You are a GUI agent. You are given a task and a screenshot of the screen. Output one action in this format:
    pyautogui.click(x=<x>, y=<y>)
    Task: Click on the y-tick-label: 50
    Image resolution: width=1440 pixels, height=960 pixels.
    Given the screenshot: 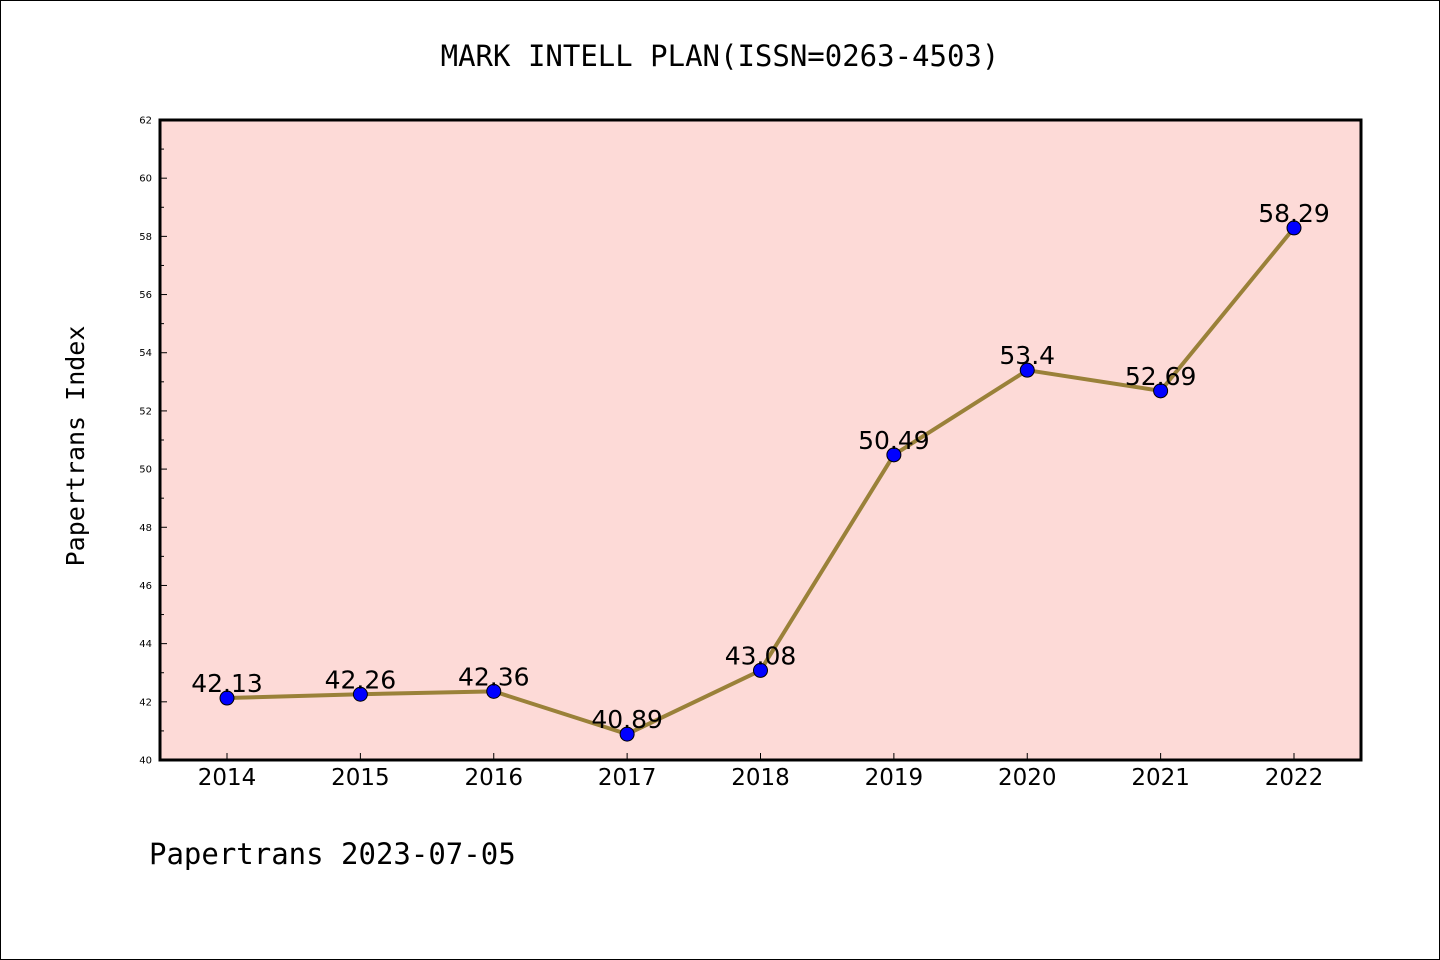 What is the action you would take?
    pyautogui.click(x=145, y=470)
    